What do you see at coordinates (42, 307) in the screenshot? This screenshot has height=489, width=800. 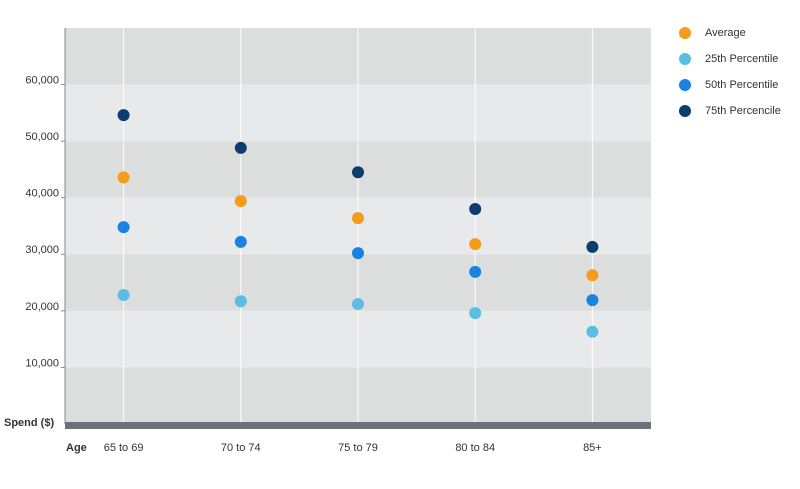 I see `y-tick-label: 20,000` at bounding box center [42, 307].